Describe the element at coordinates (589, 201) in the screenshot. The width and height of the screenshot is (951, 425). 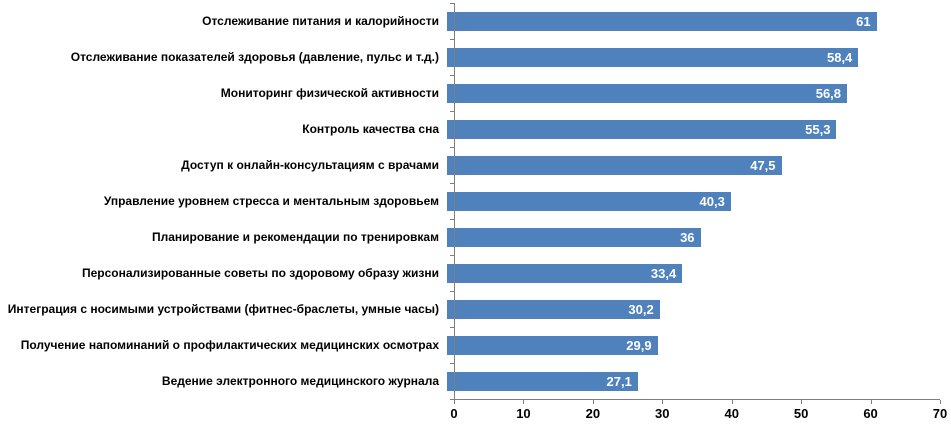
I see `bar: 40,3` at that location.